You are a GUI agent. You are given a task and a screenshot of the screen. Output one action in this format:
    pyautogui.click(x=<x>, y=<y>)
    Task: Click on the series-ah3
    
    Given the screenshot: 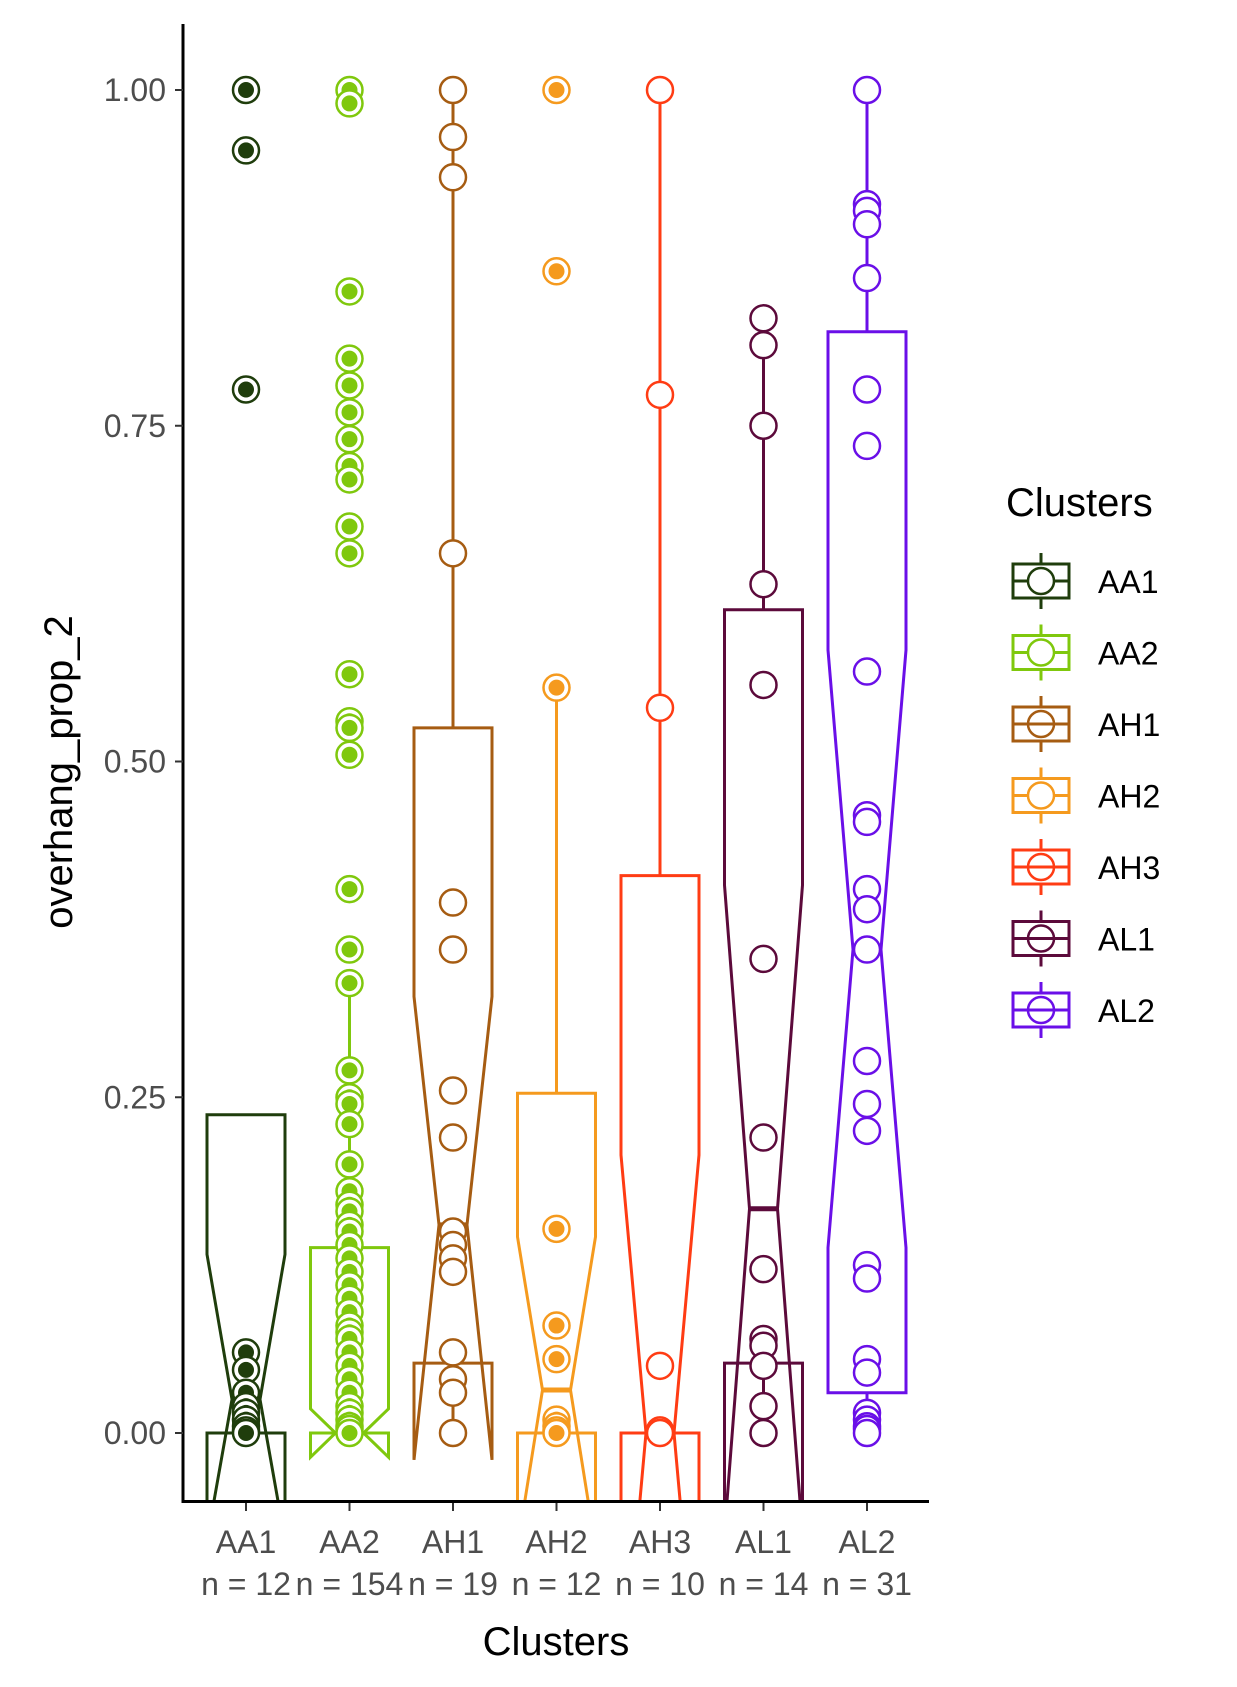 What is the action you would take?
    pyautogui.click(x=660, y=787)
    